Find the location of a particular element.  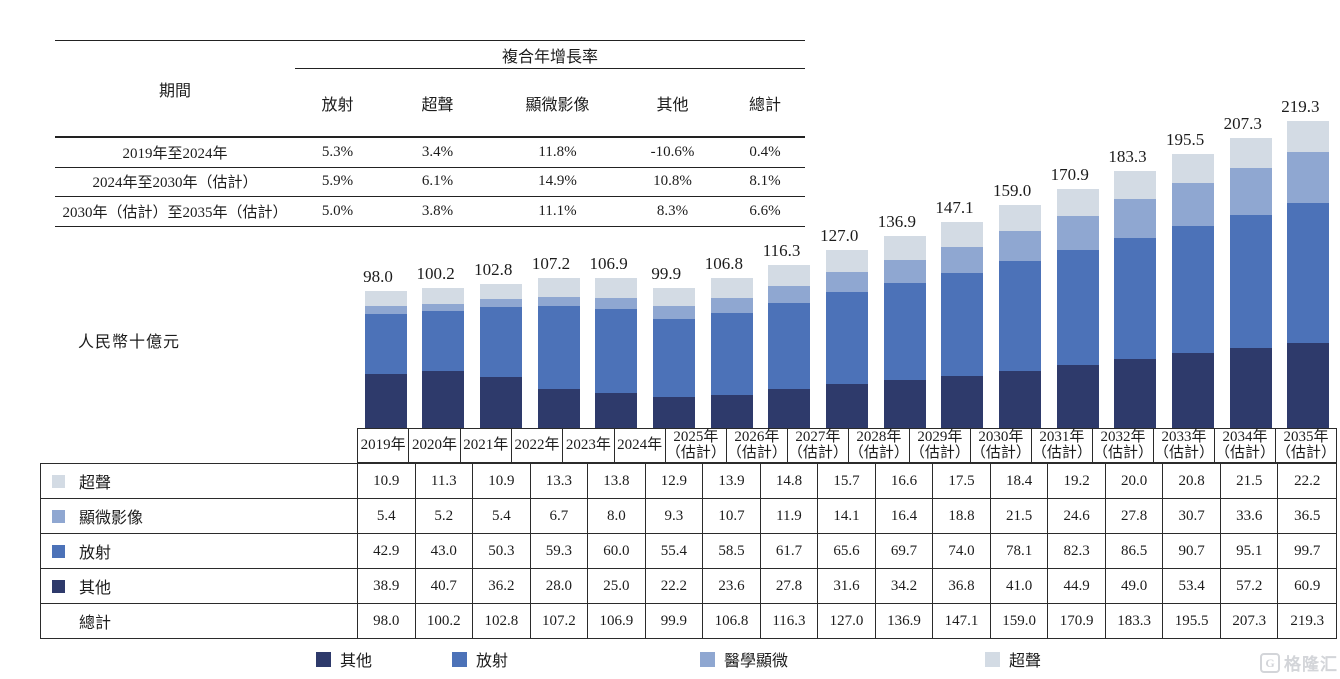

legend-item: 超聲 is located at coordinates (1013, 659).